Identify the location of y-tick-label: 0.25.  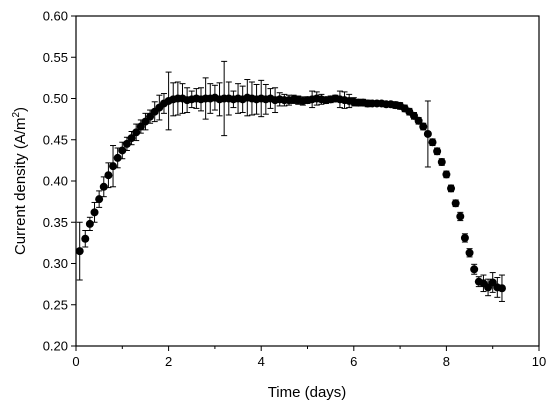
(55, 304).